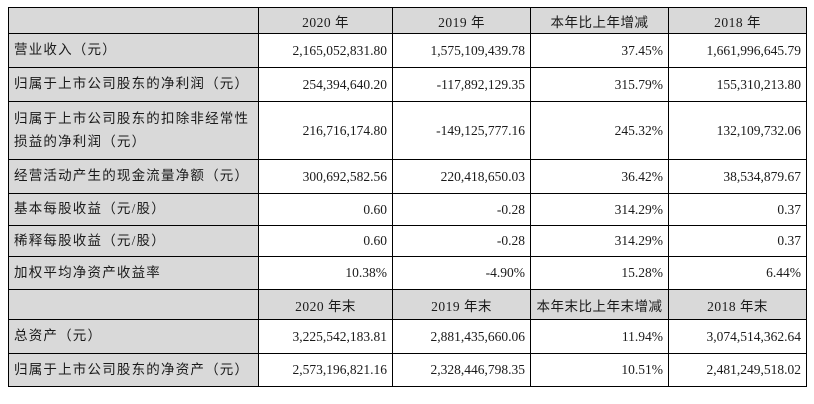 This screenshot has height=404, width=814. I want to click on row-label: 总资产（元）, so click(133, 336).